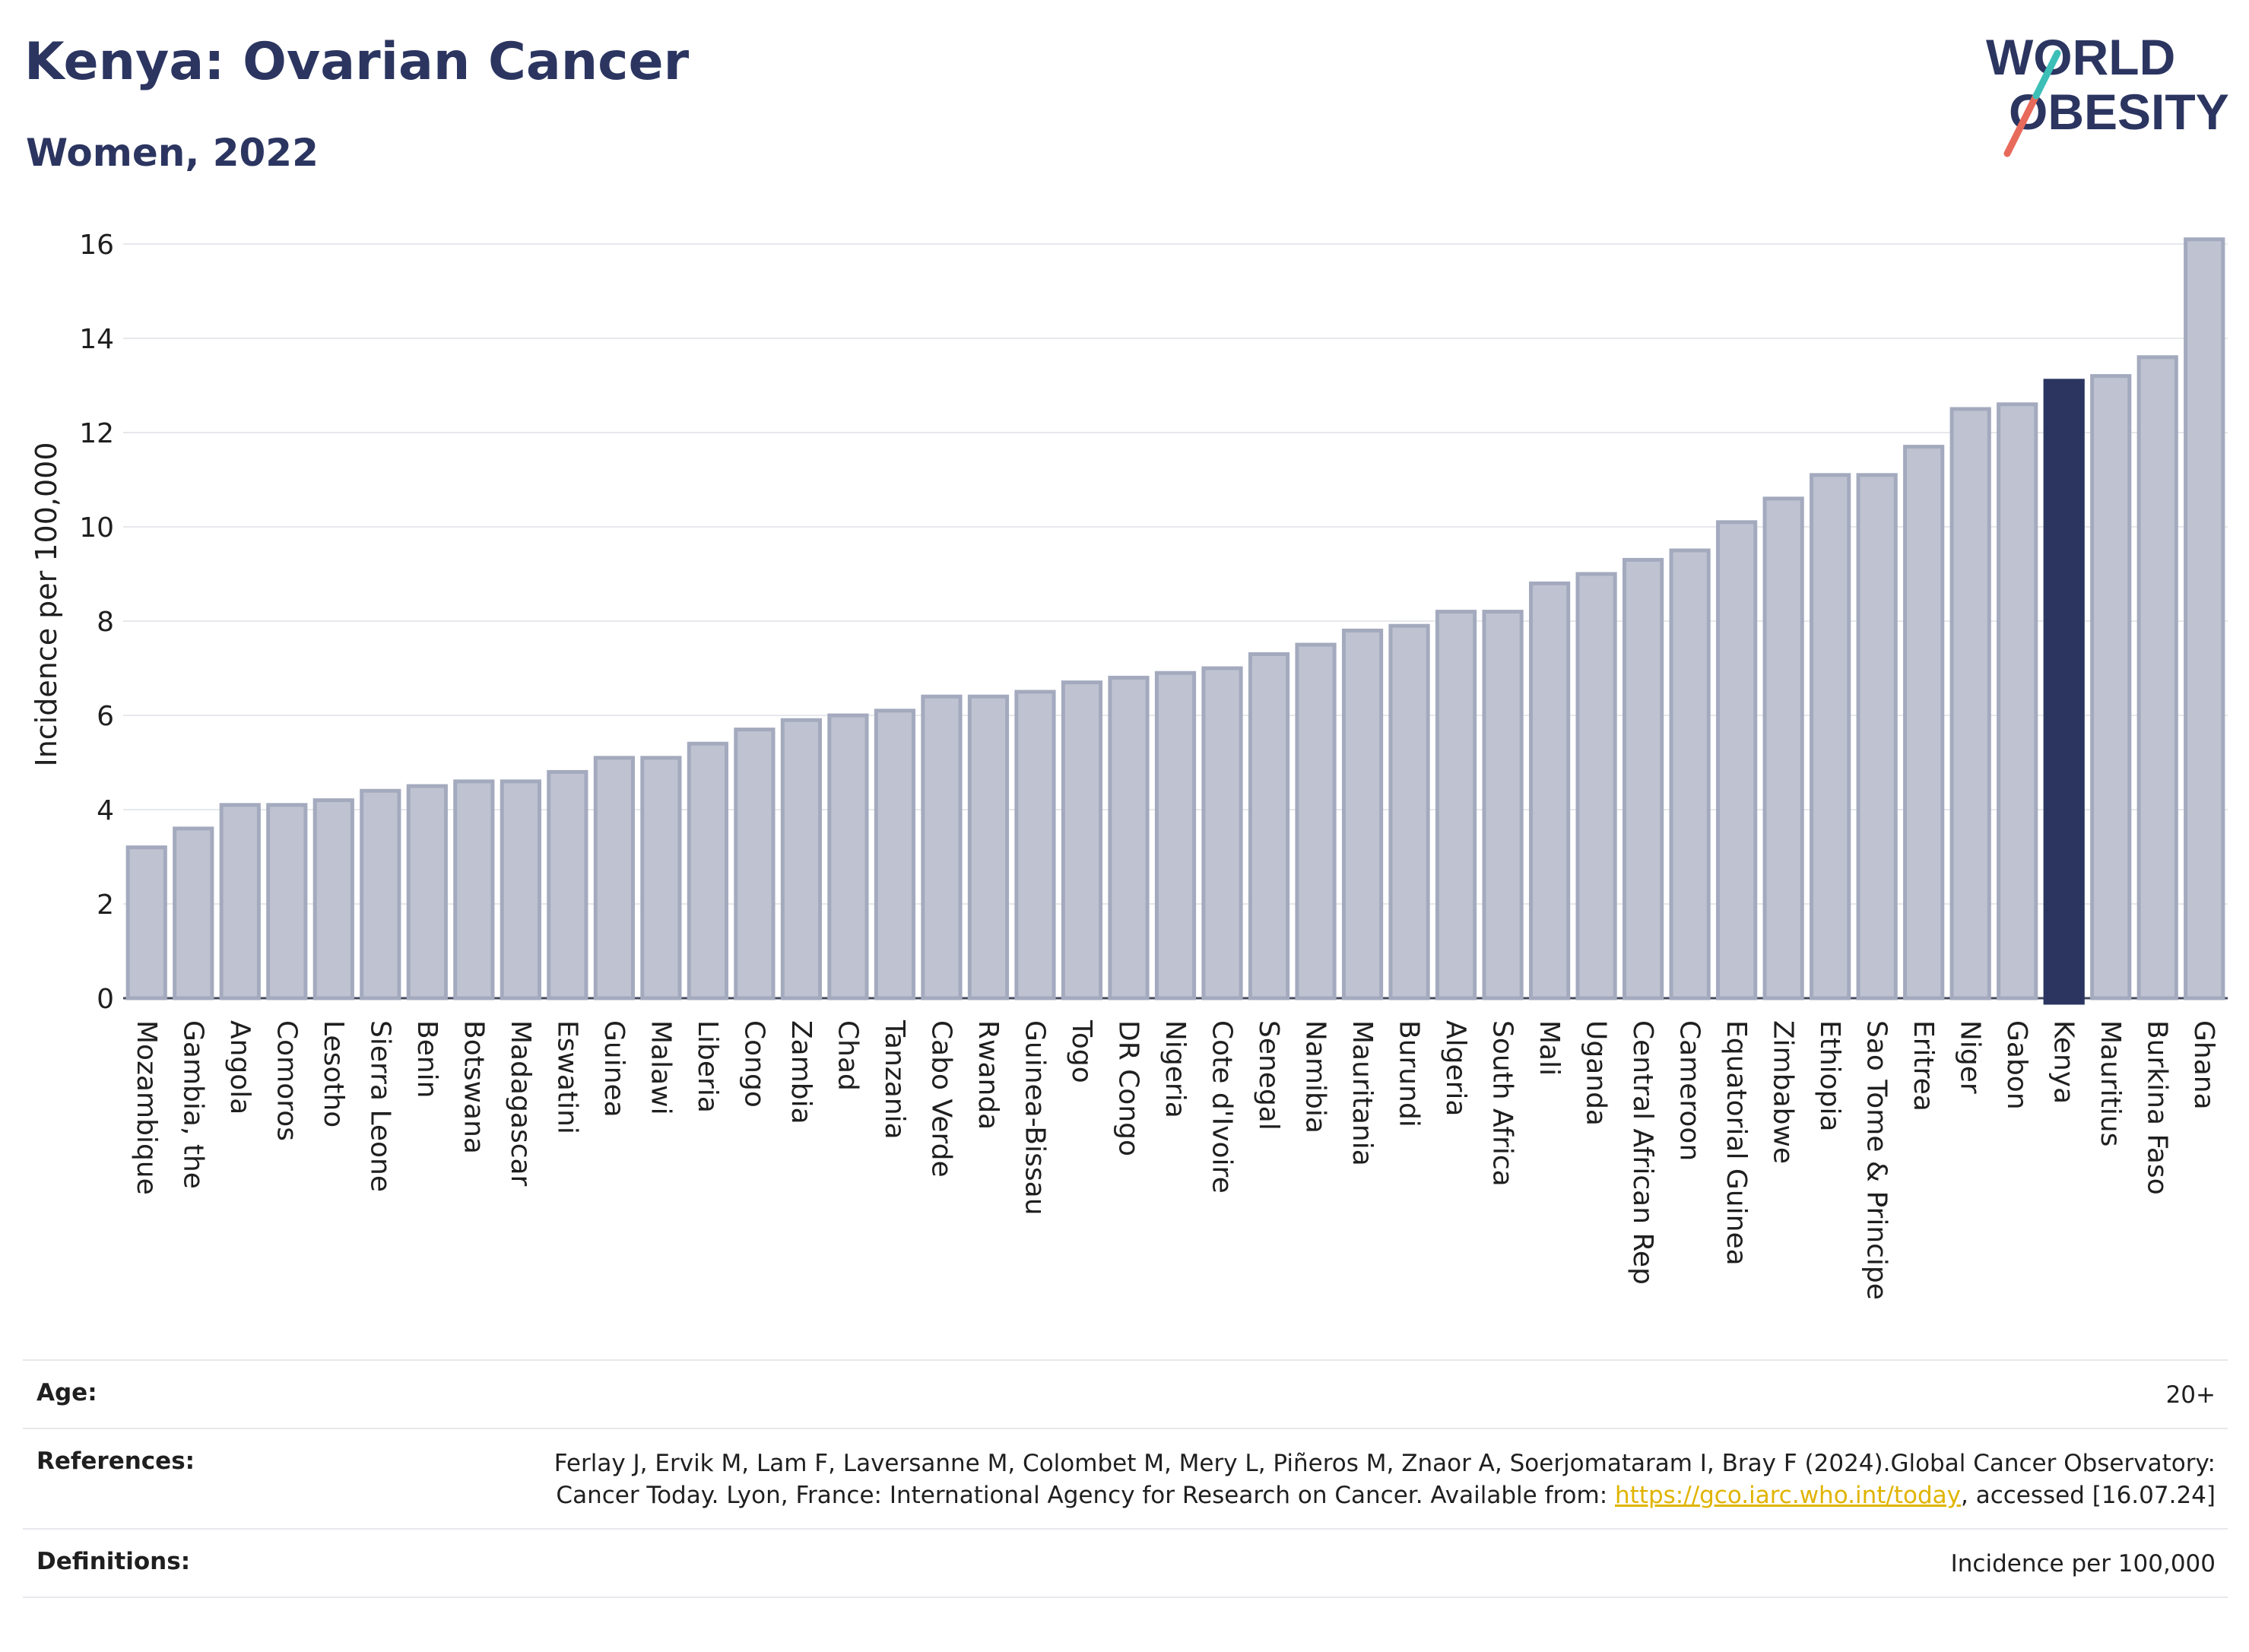 This screenshot has height=1652, width=2249. I want to click on y-tick-label: 2, so click(105, 905).